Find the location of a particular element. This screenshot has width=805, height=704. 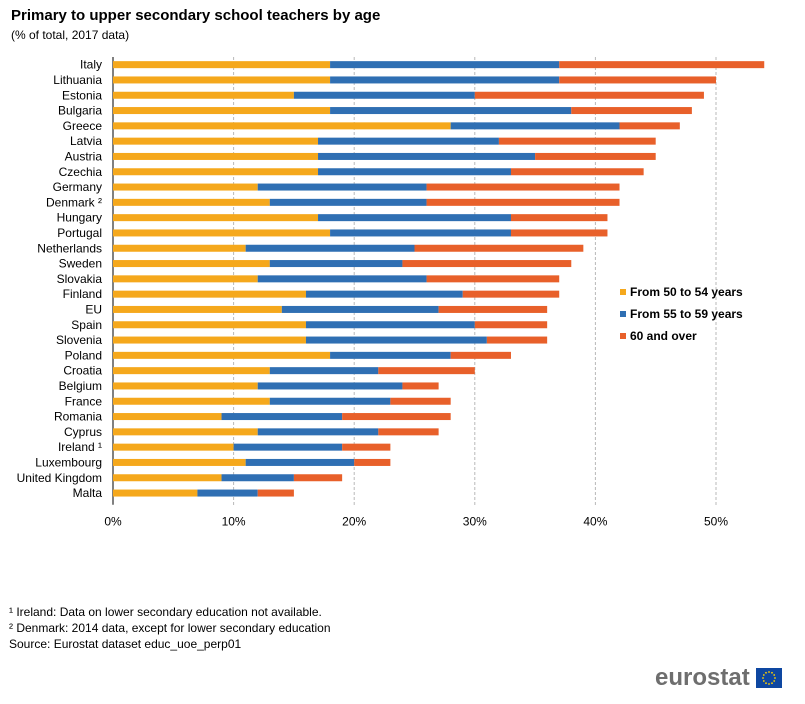

category-label: Italy is located at coordinates (91, 65).